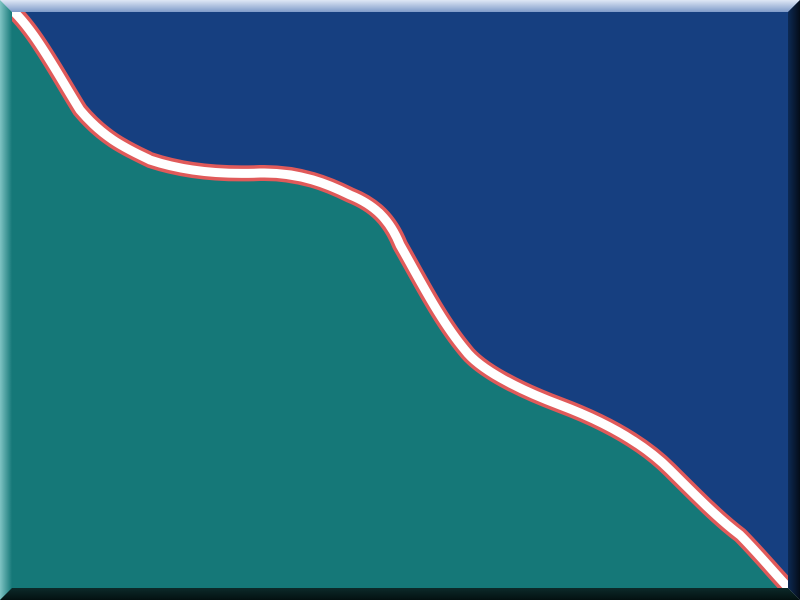  What do you see at coordinates (400, 6) in the screenshot?
I see `frame-top-bevel` at bounding box center [400, 6].